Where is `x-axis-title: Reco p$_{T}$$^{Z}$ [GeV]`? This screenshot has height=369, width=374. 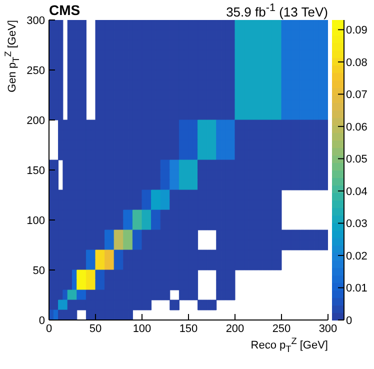
x-axis-title: Reco p$_{T}$$^{Z}$ [GeV] is located at coordinates (289, 345).